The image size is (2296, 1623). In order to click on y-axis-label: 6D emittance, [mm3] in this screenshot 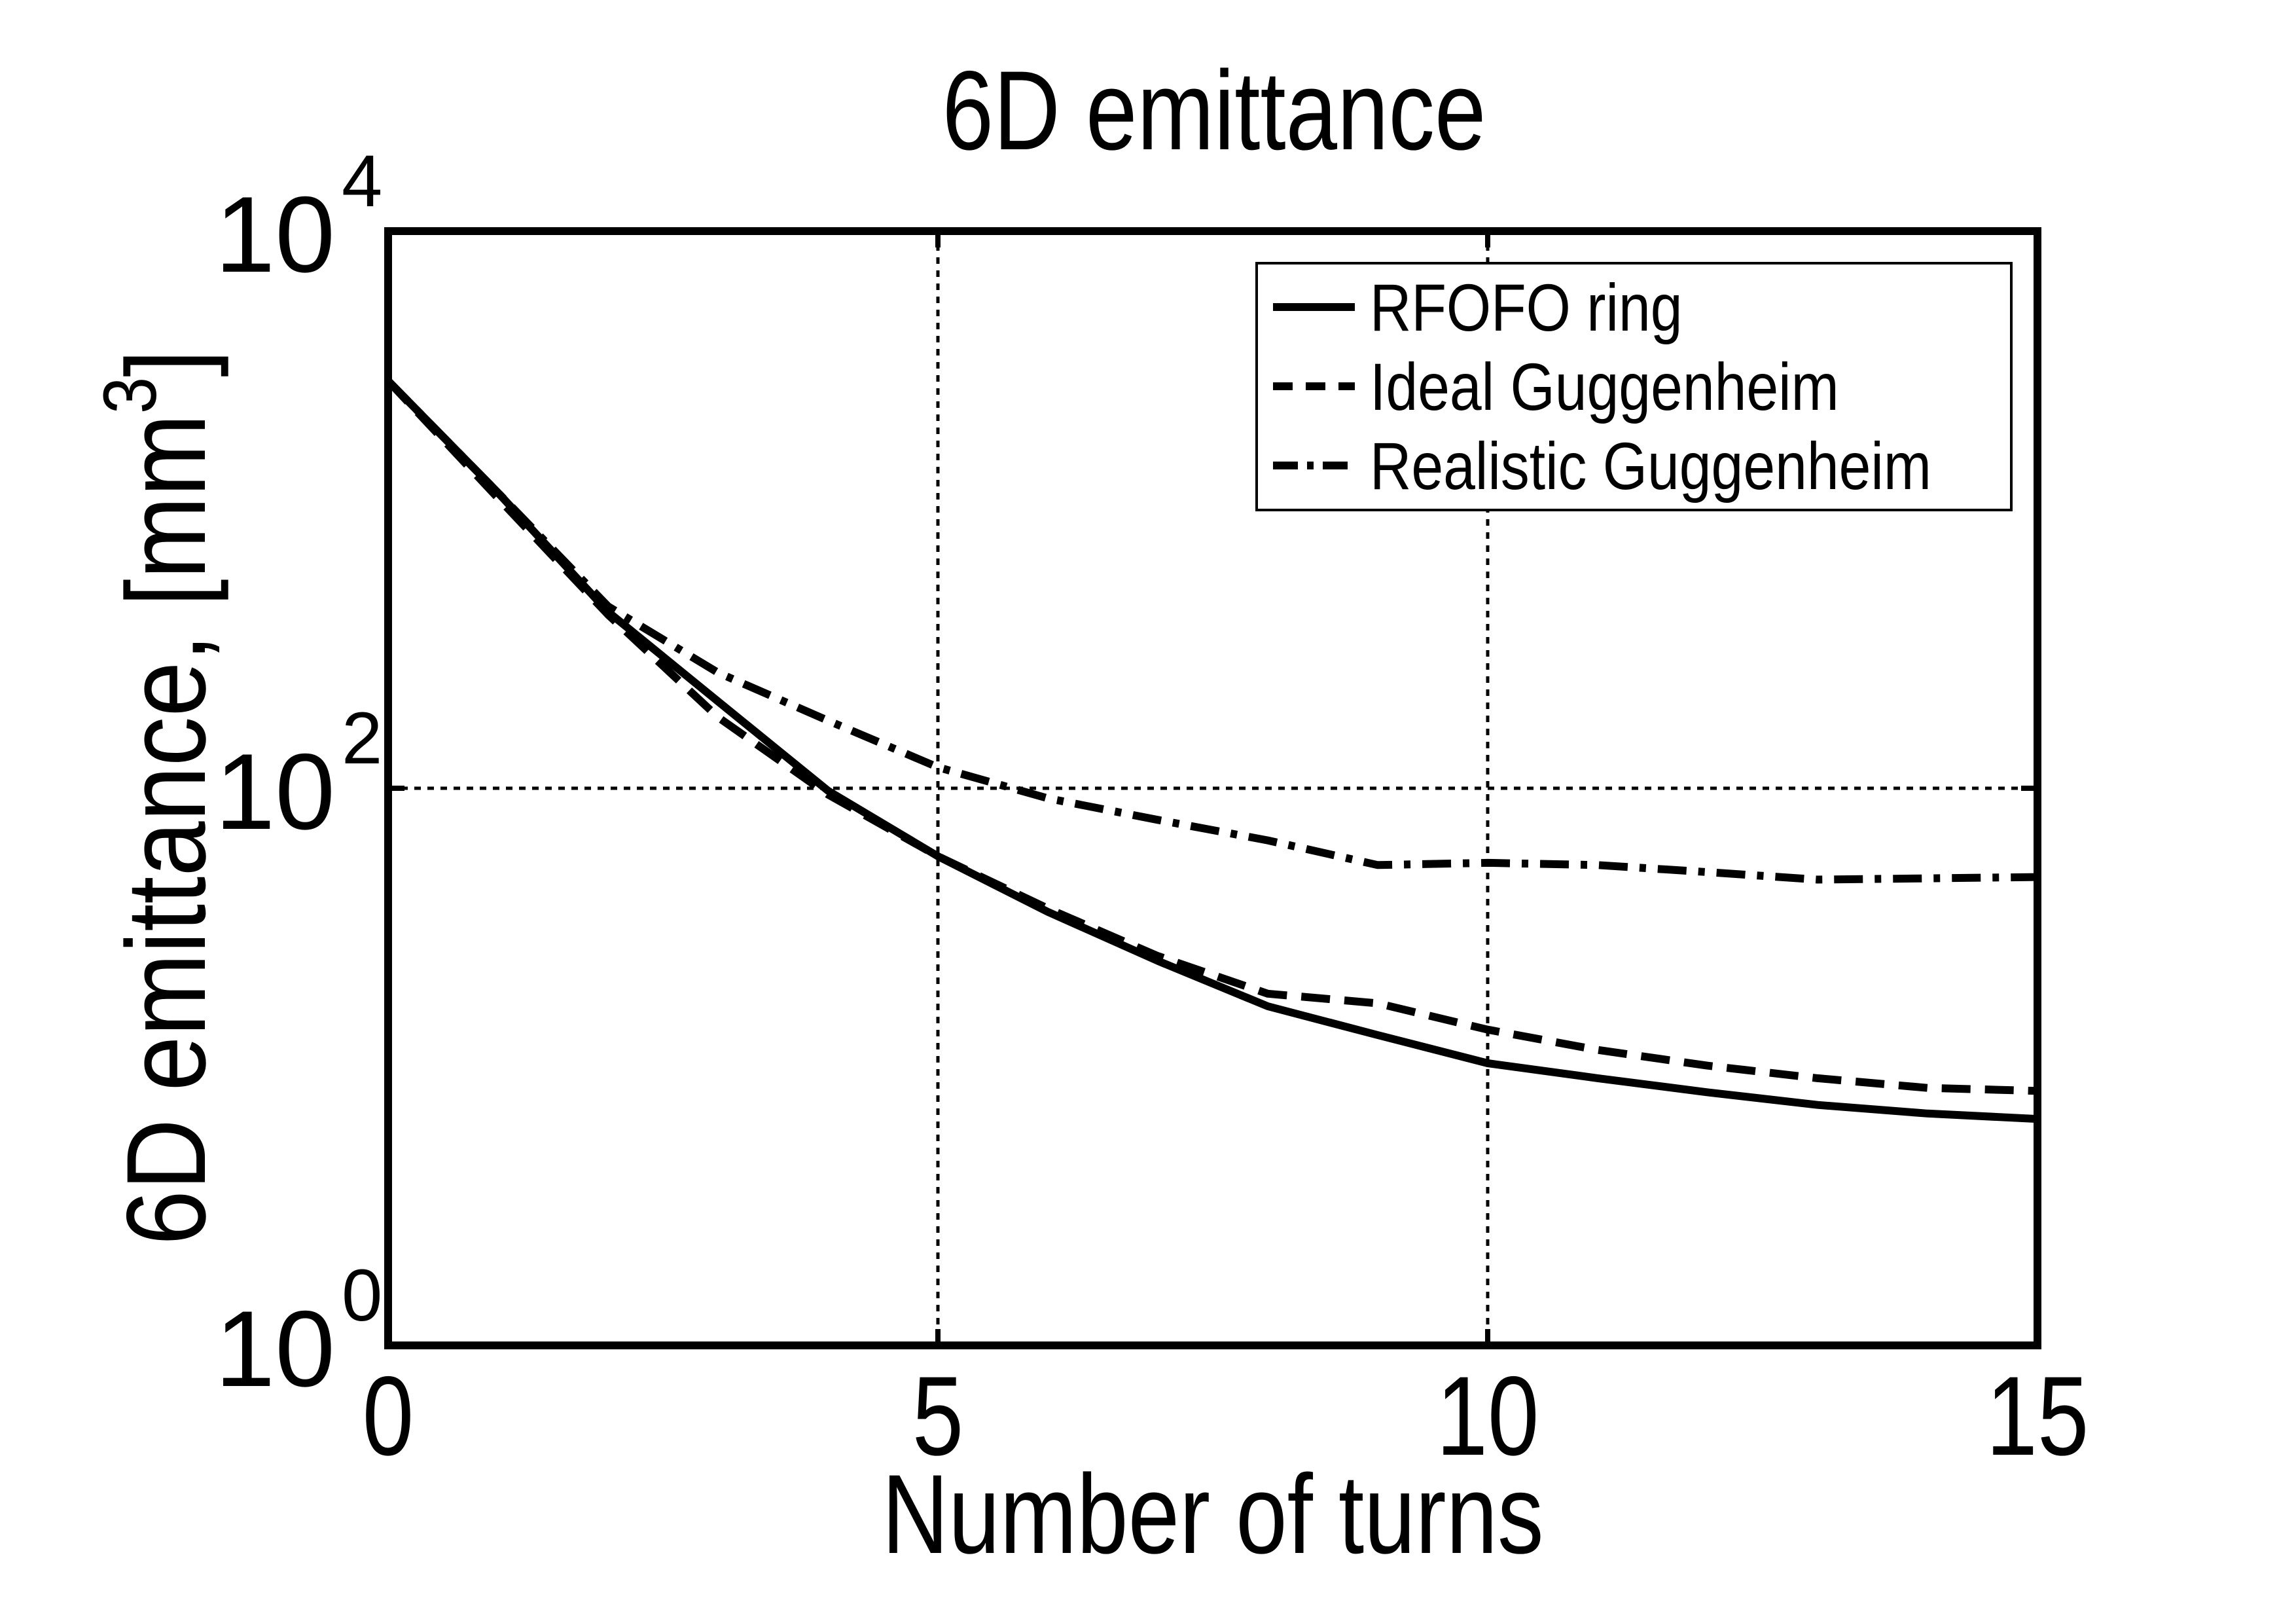, I will do `click(158, 797)`.